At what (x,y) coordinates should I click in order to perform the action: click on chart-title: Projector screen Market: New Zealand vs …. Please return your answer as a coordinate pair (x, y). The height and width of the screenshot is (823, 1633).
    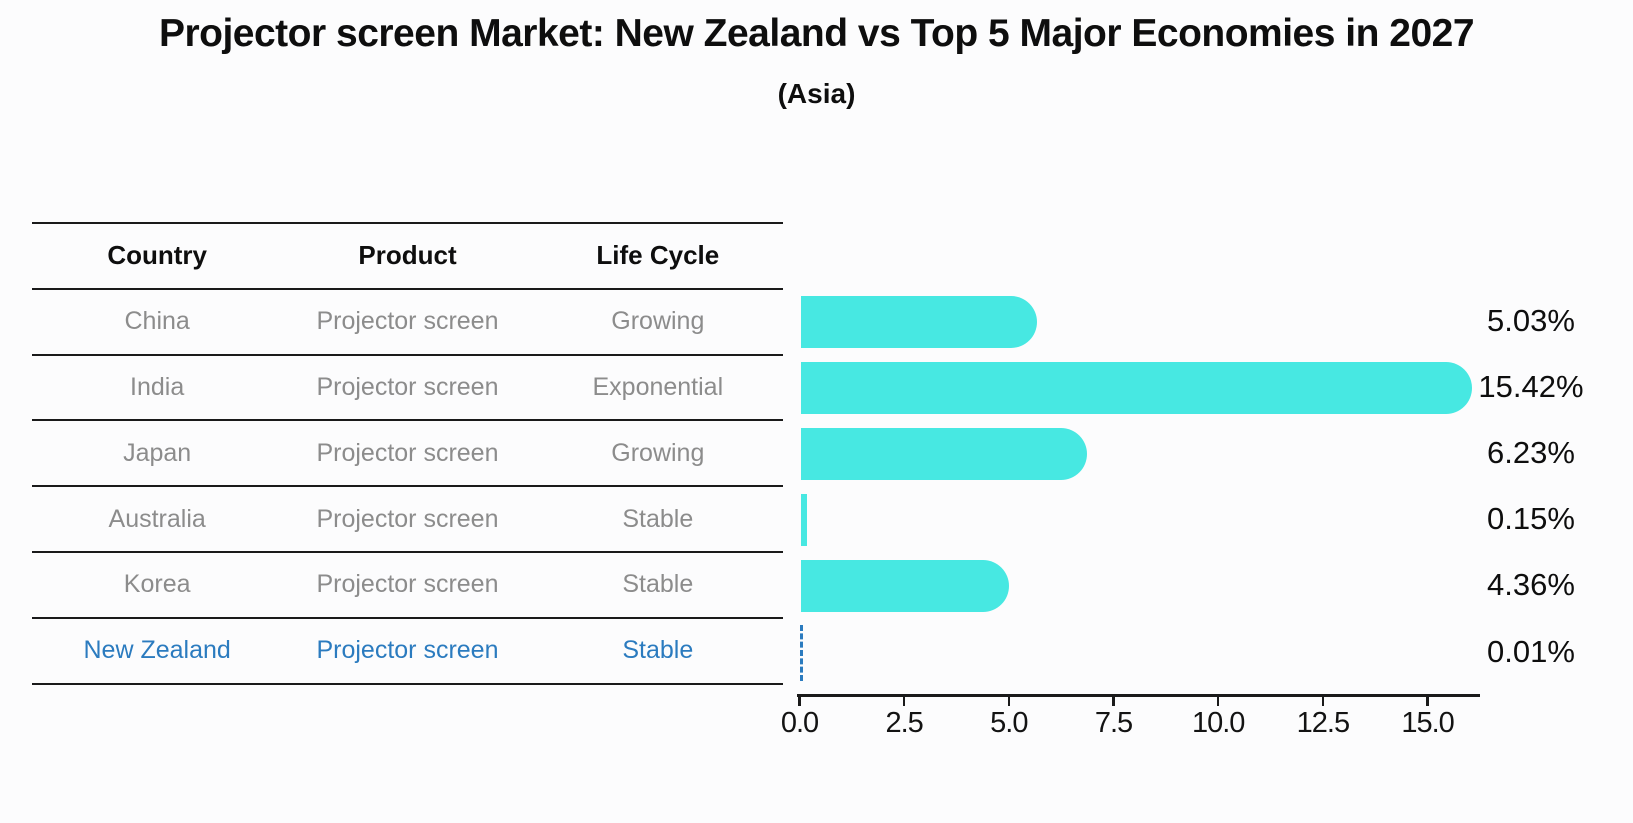
    Looking at the image, I should click on (816, 33).